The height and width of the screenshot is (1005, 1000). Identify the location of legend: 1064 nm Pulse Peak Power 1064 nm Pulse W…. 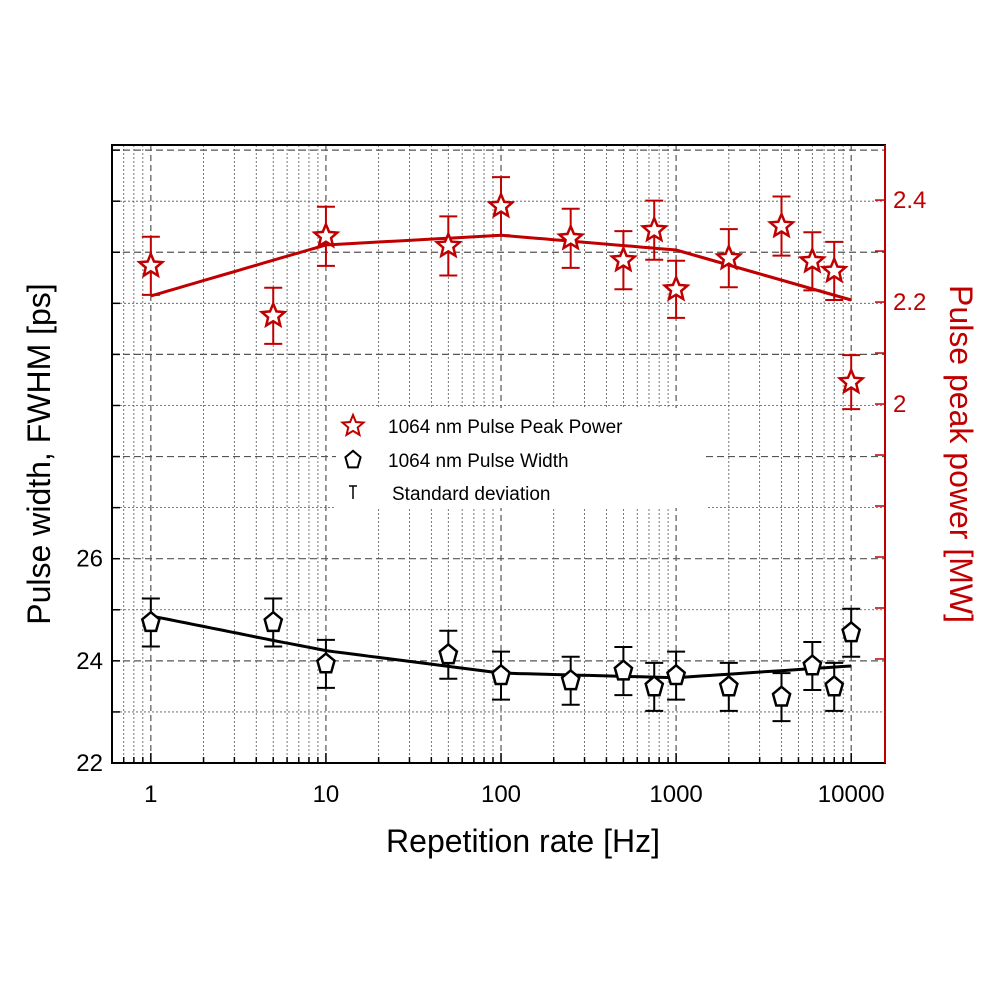
(521, 458).